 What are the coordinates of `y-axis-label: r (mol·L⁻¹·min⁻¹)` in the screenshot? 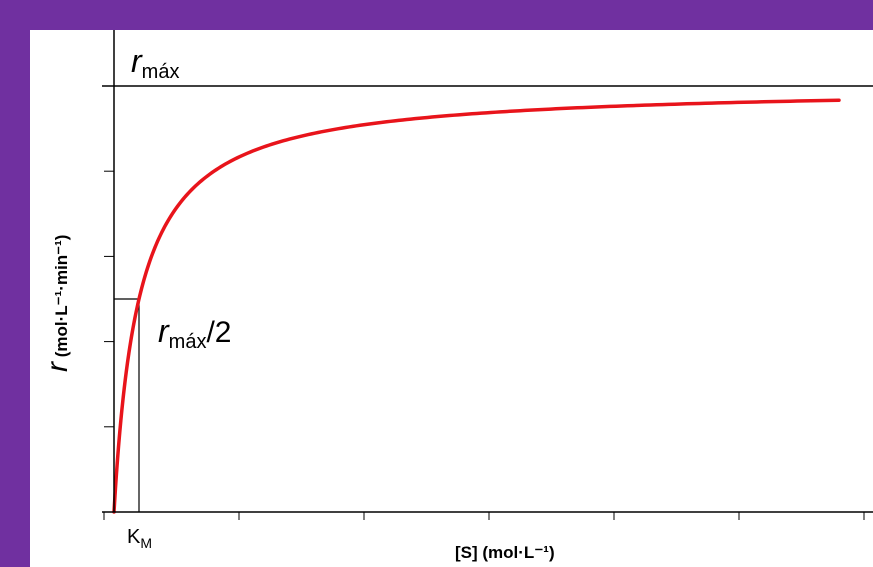 It's located at (57, 303).